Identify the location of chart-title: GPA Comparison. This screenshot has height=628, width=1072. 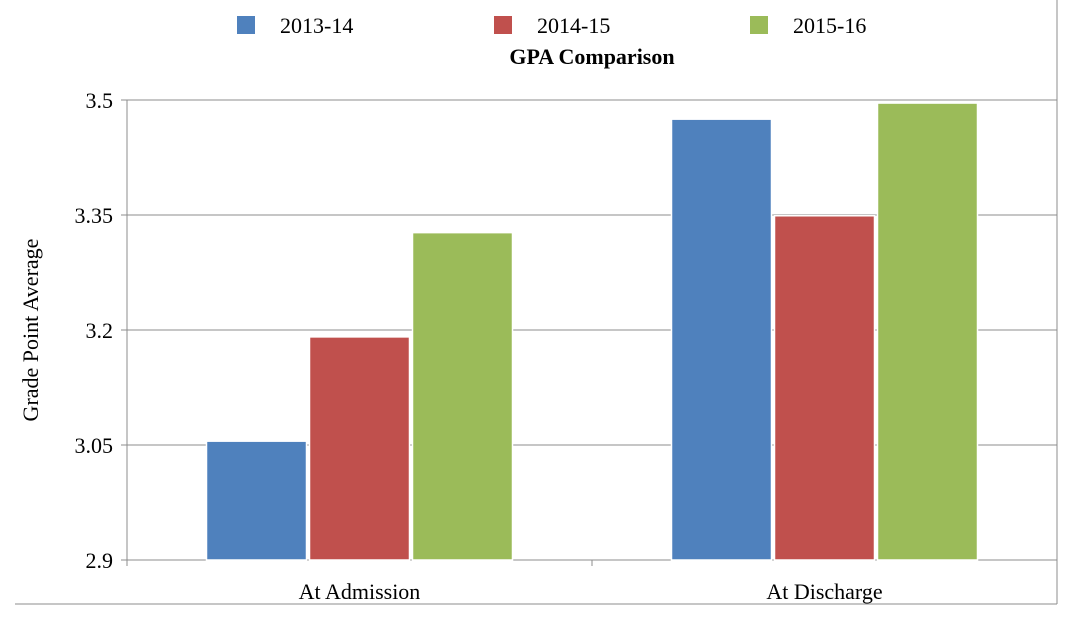
(591, 56).